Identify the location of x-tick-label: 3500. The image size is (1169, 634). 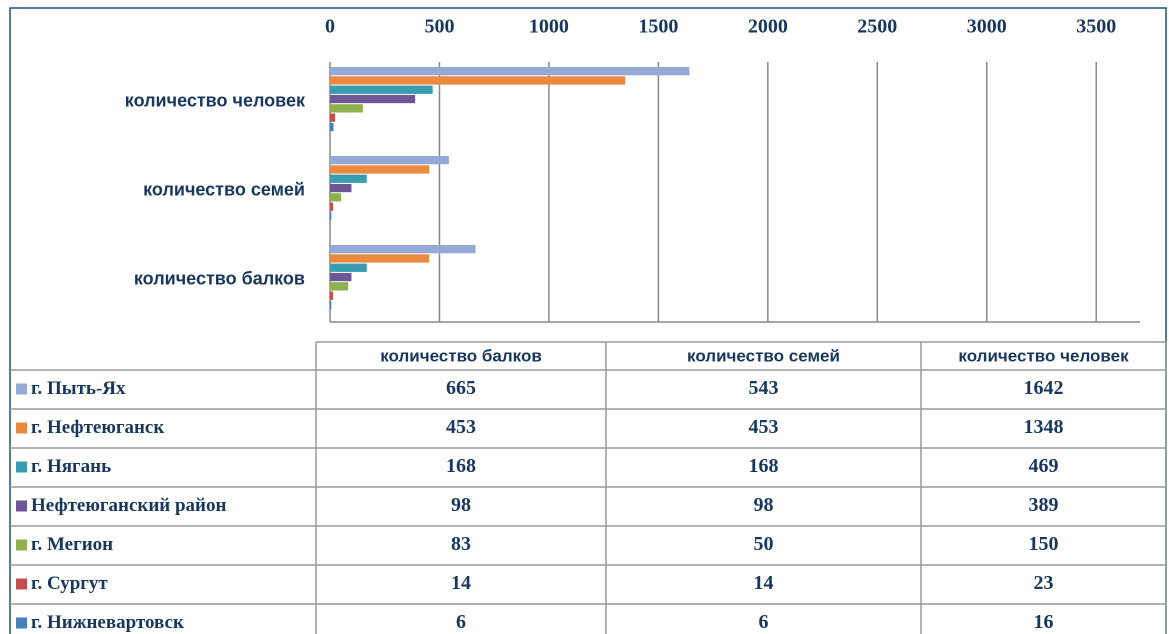
(1096, 27).